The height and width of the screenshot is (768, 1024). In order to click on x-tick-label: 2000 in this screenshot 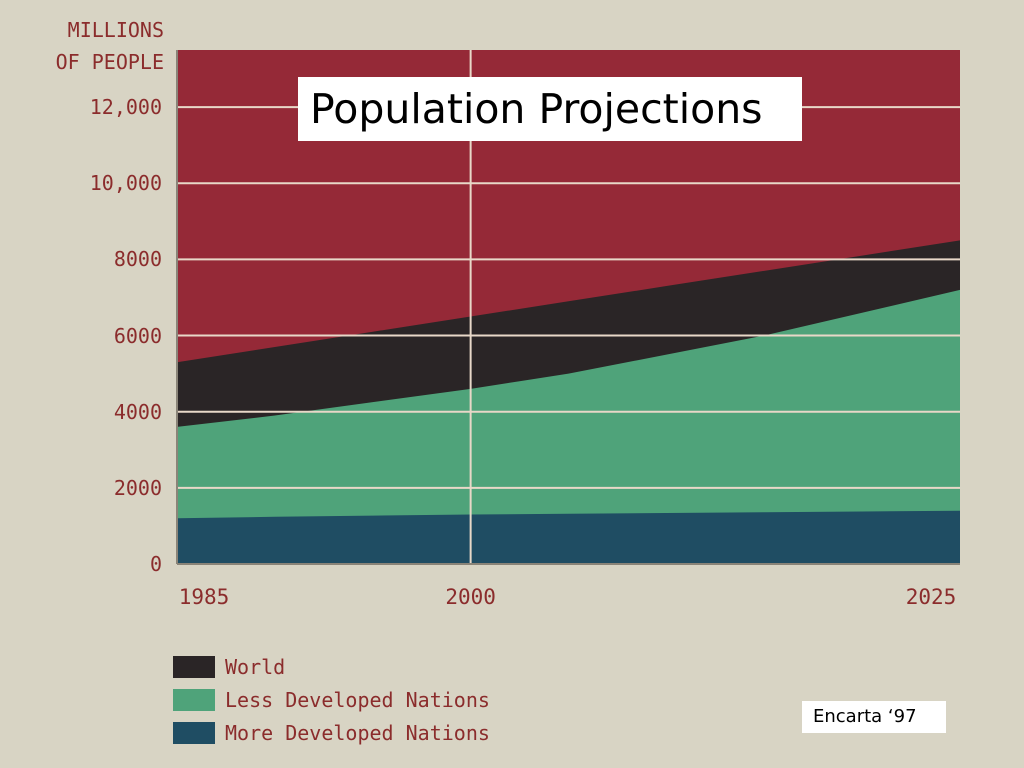, I will do `click(470, 597)`.